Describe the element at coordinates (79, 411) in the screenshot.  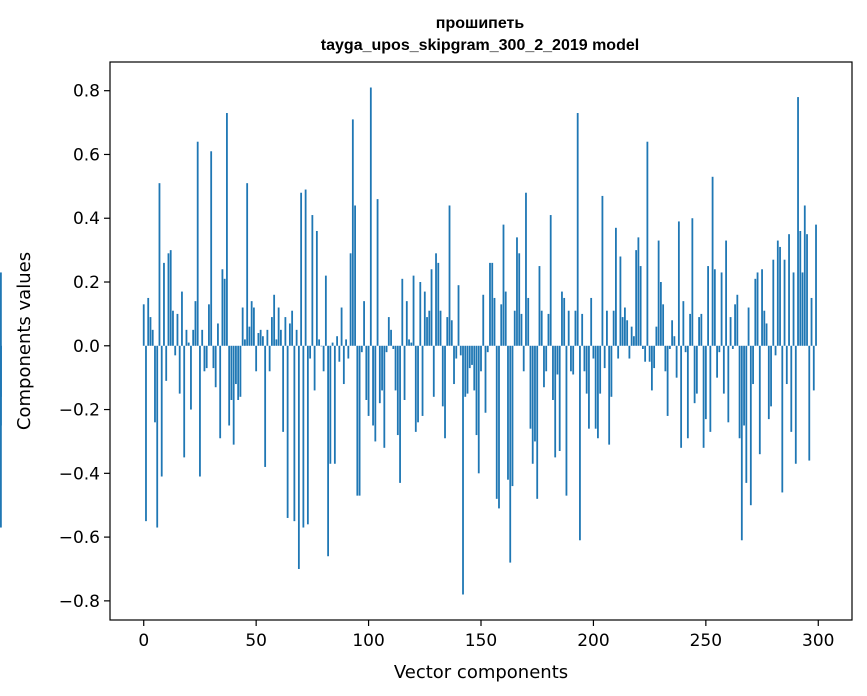
I see `y-tick-label: −0.2` at that location.